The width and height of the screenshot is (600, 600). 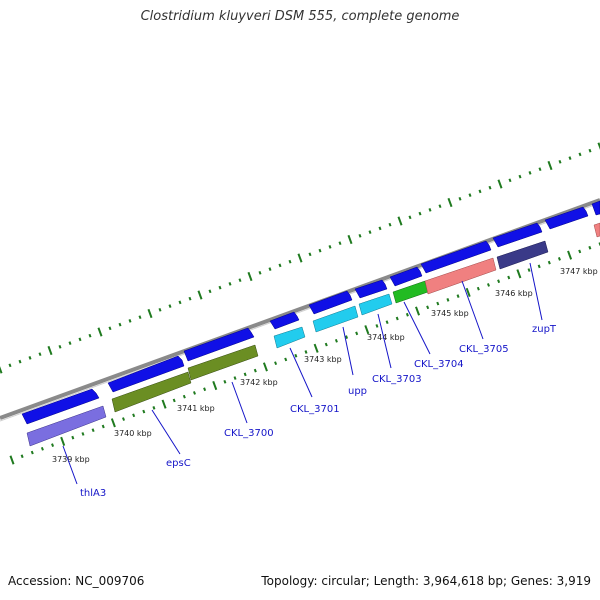 What do you see at coordinates (335, 319) in the screenshot?
I see `gene-bar-upp` at bounding box center [335, 319].